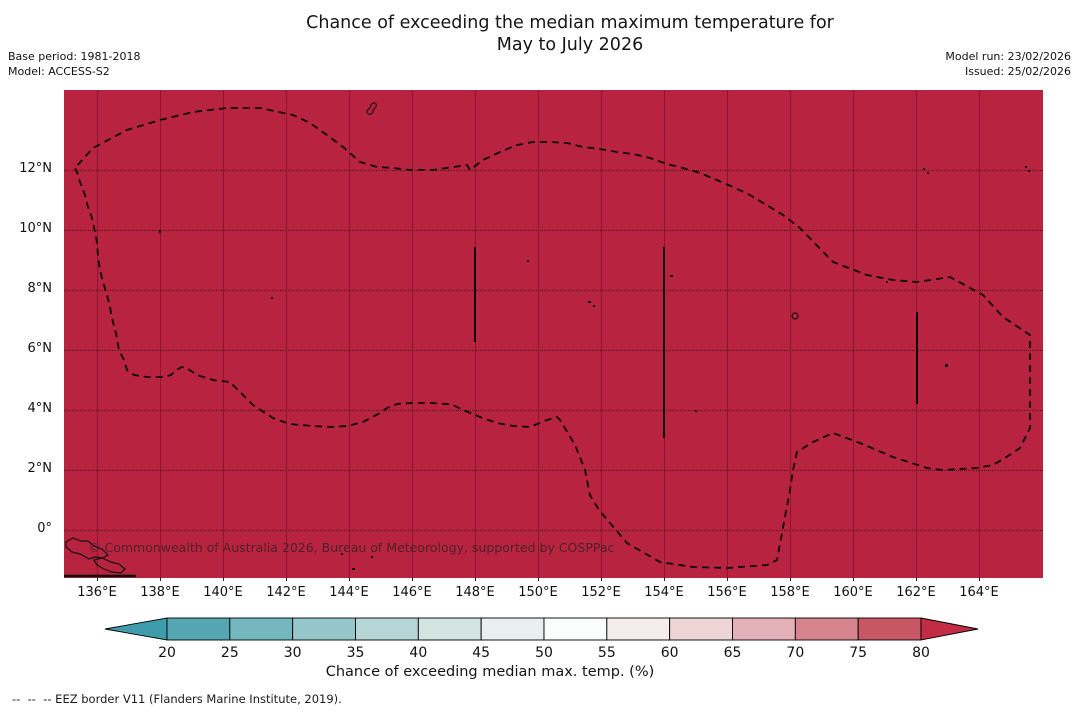 The height and width of the screenshot is (713, 1085). I want to click on colorbar-tick-label: 65, so click(733, 653).